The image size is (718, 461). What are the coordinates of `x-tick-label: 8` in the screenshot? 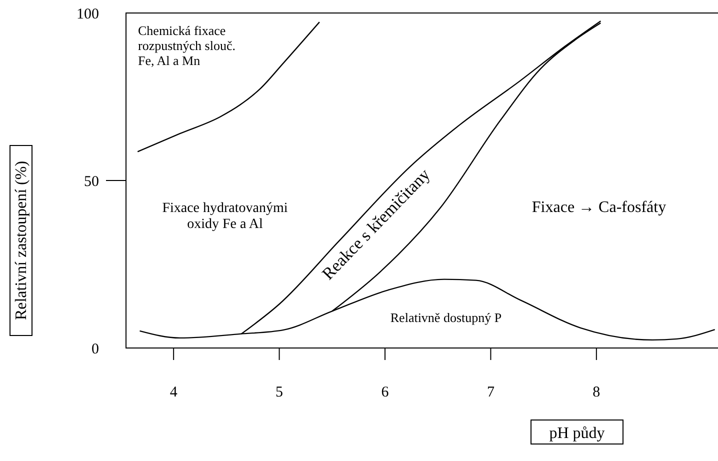 It's located at (596, 392).